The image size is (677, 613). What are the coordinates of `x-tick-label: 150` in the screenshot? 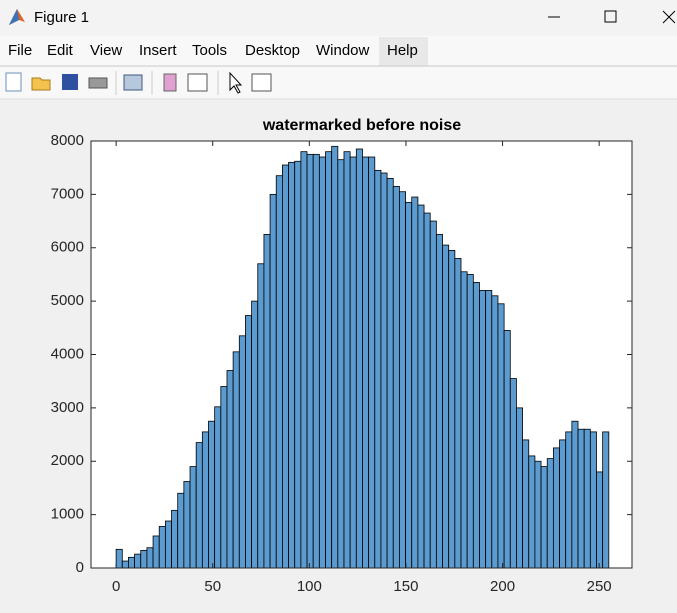 It's located at (405, 586).